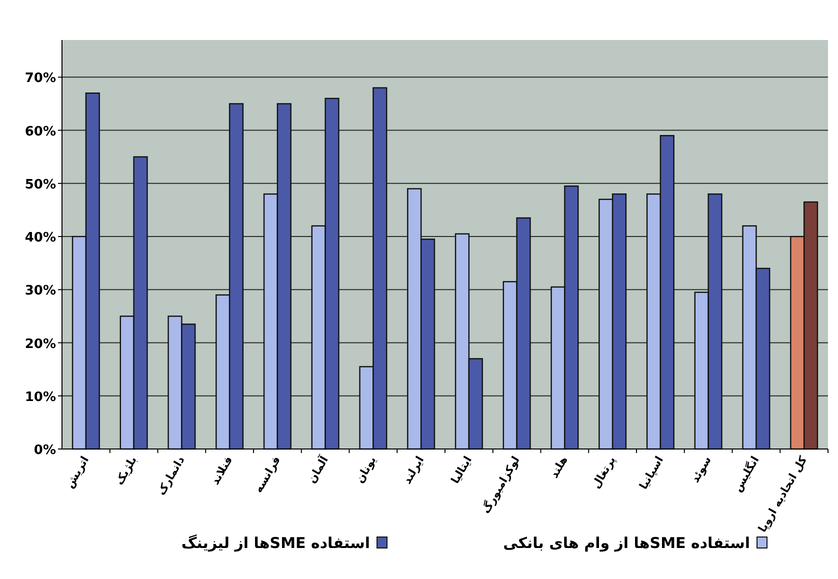 Image resolution: width=838 pixels, height=579 pixels. What do you see at coordinates (222, 470) in the screenshot?
I see `x-tick-label: فنلاند` at bounding box center [222, 470].